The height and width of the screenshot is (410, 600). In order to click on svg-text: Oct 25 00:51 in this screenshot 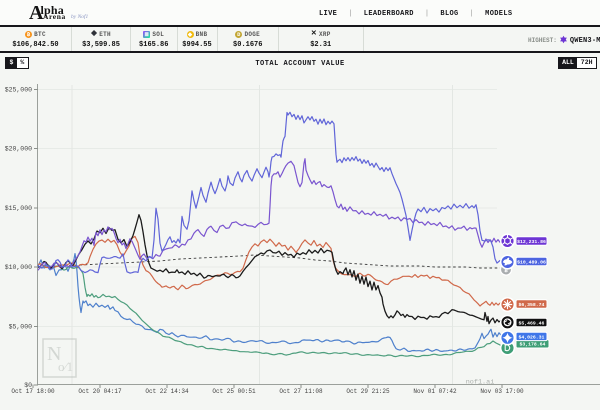, I will do `click(234, 391)`.